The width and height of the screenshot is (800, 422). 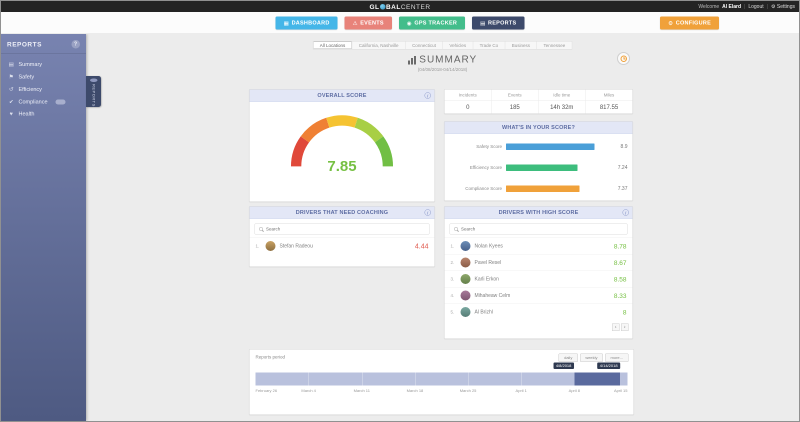 What do you see at coordinates (442, 63) in the screenshot?
I see `page-title-block: SUMMARY (04/08/2018-04/14/2018)` at bounding box center [442, 63].